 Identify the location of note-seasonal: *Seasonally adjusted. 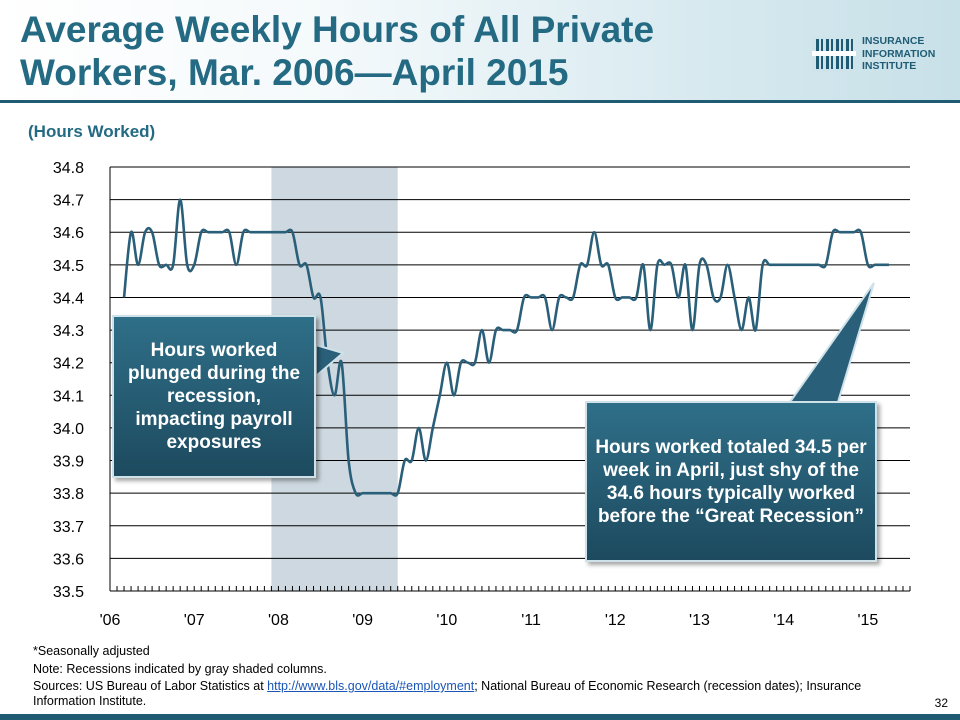
(91, 651).